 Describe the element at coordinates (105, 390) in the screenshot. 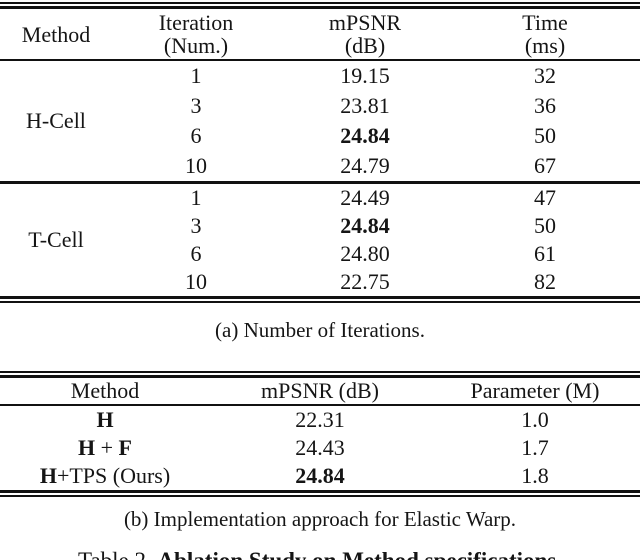

I see `table-b-header-method: Method` at that location.